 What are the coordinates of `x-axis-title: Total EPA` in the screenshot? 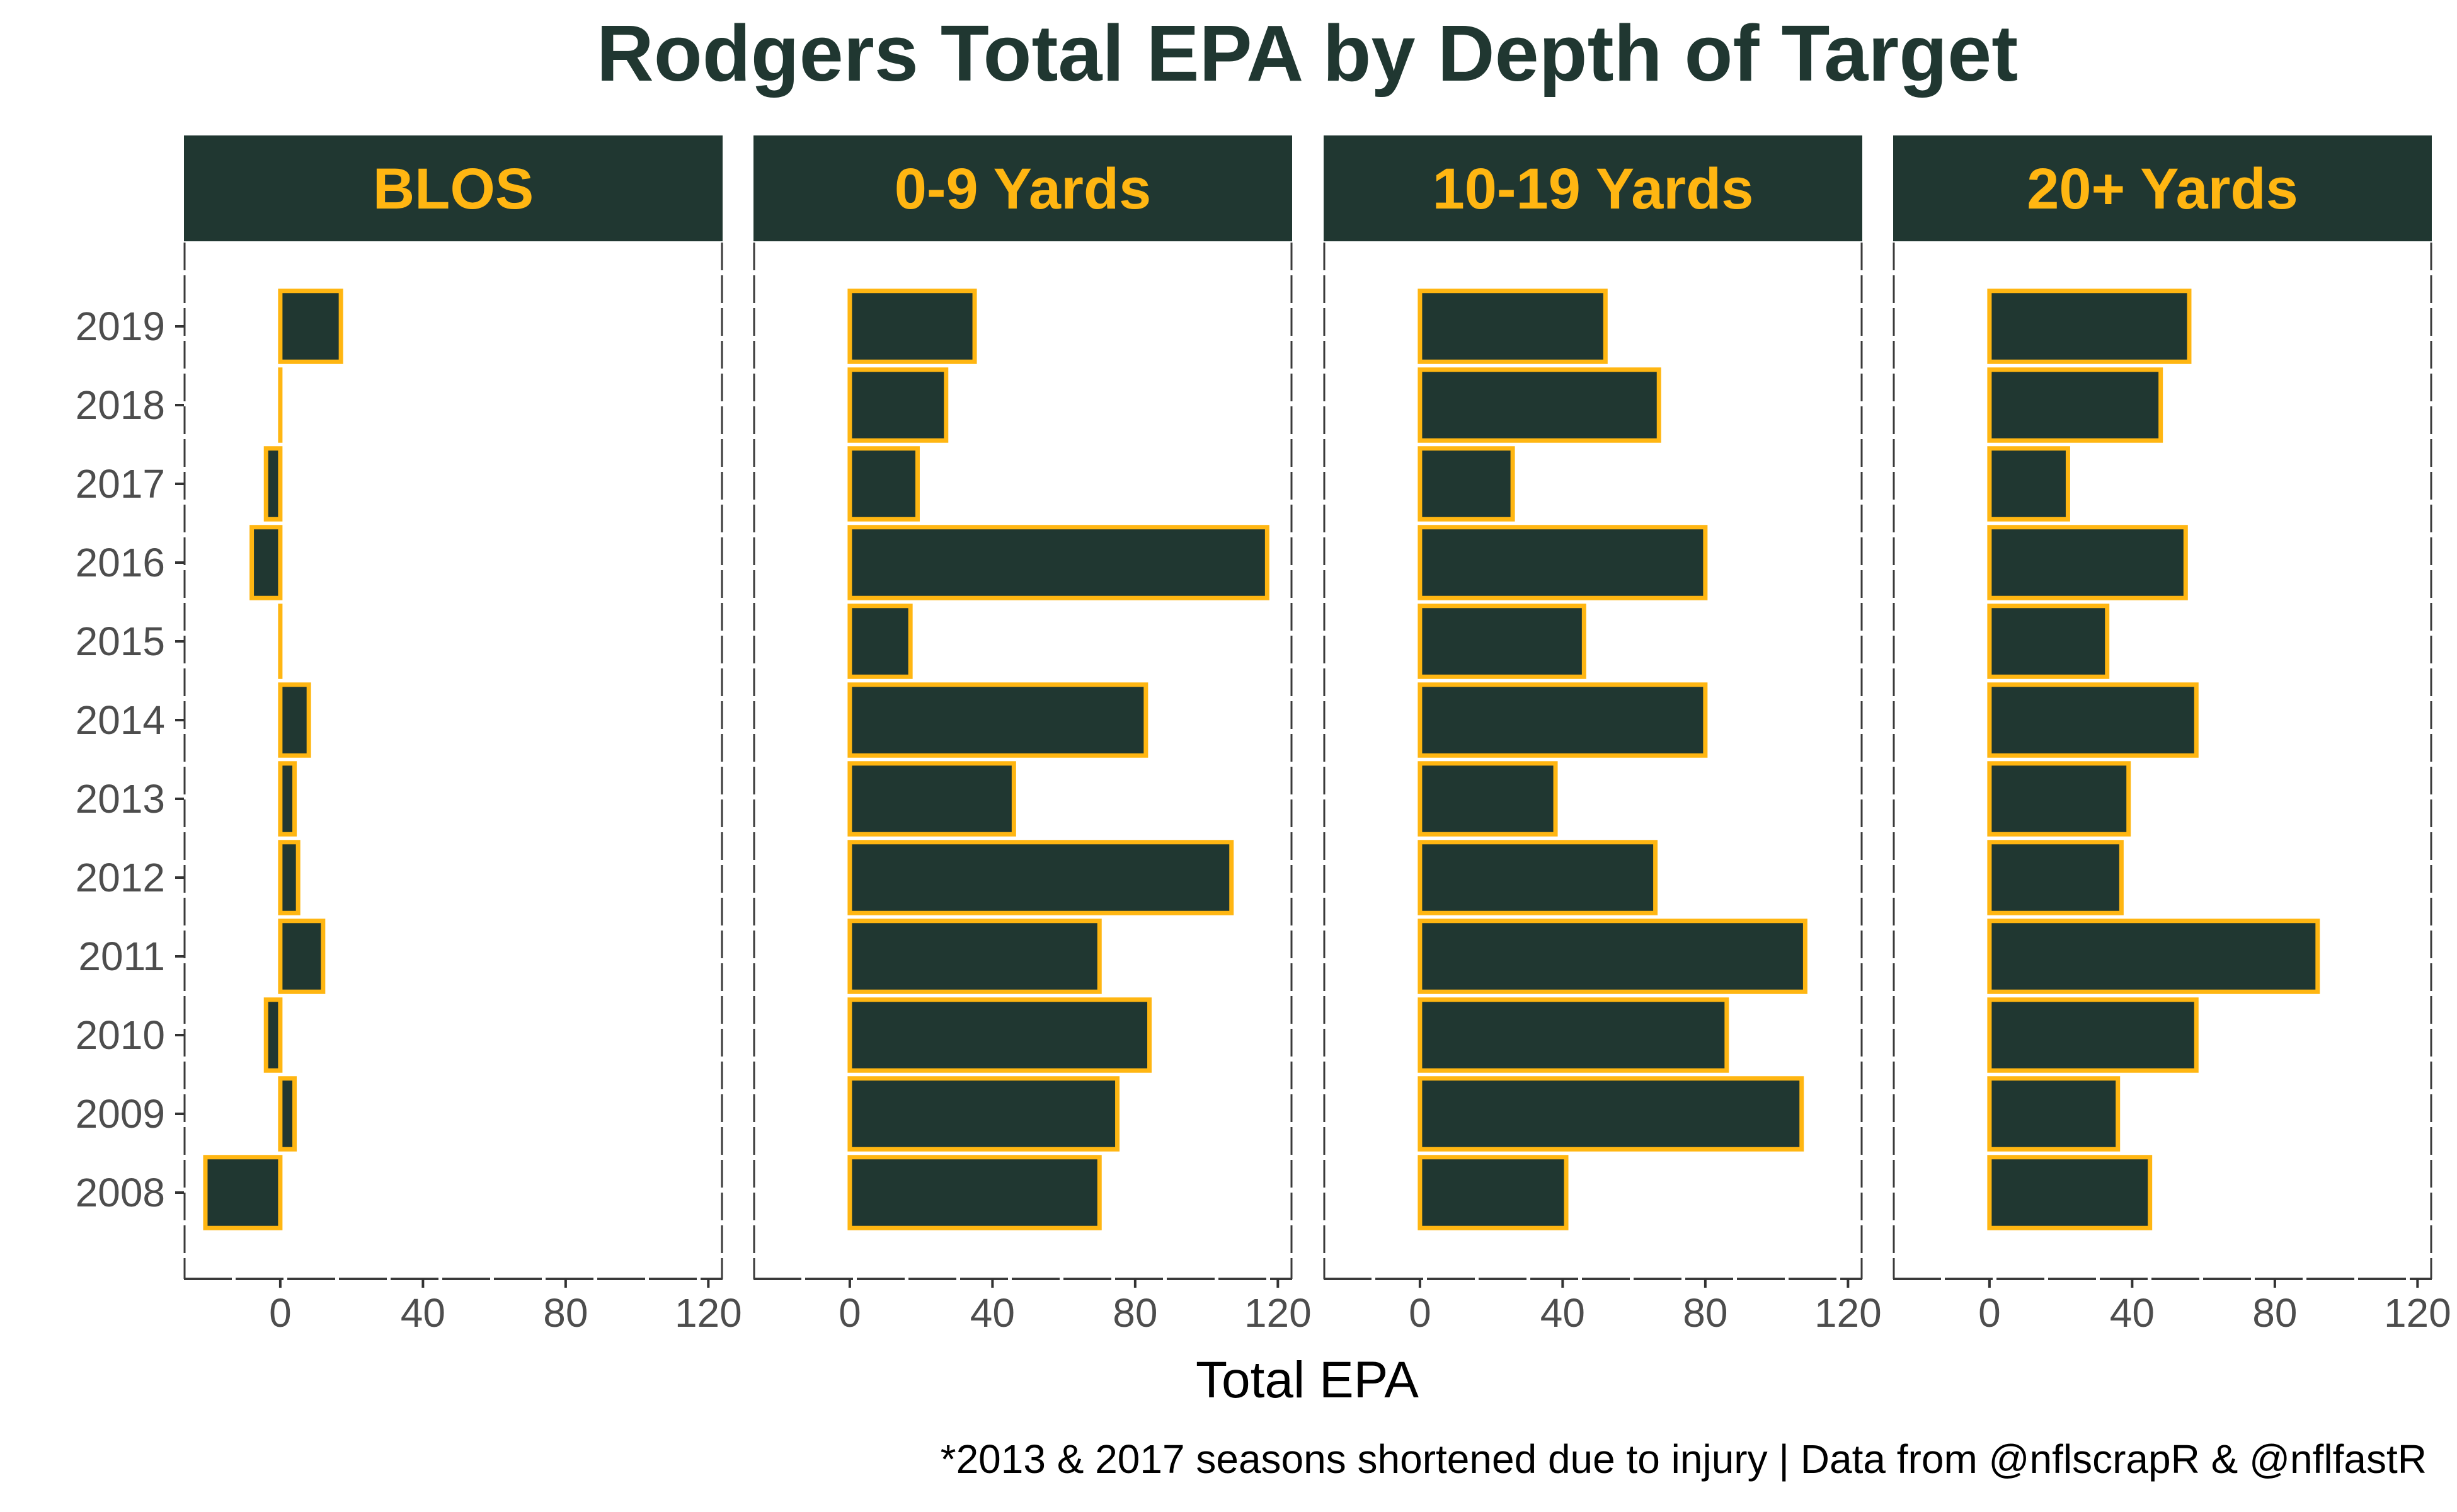 It's located at (1307, 1380).